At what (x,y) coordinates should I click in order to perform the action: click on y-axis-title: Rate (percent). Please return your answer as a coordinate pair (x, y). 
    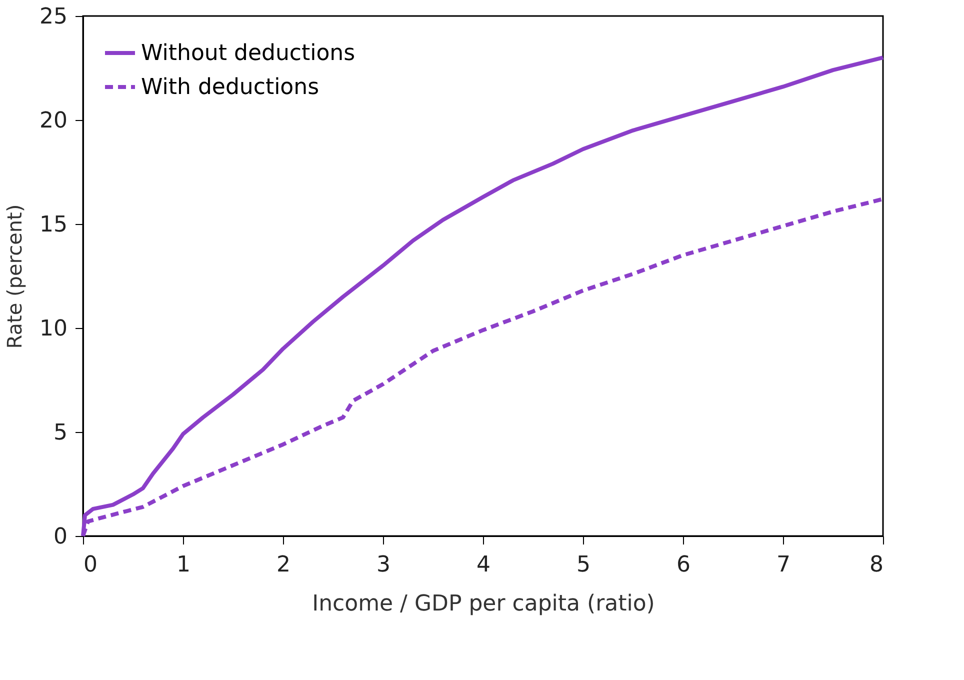
    Looking at the image, I should click on (14, 276).